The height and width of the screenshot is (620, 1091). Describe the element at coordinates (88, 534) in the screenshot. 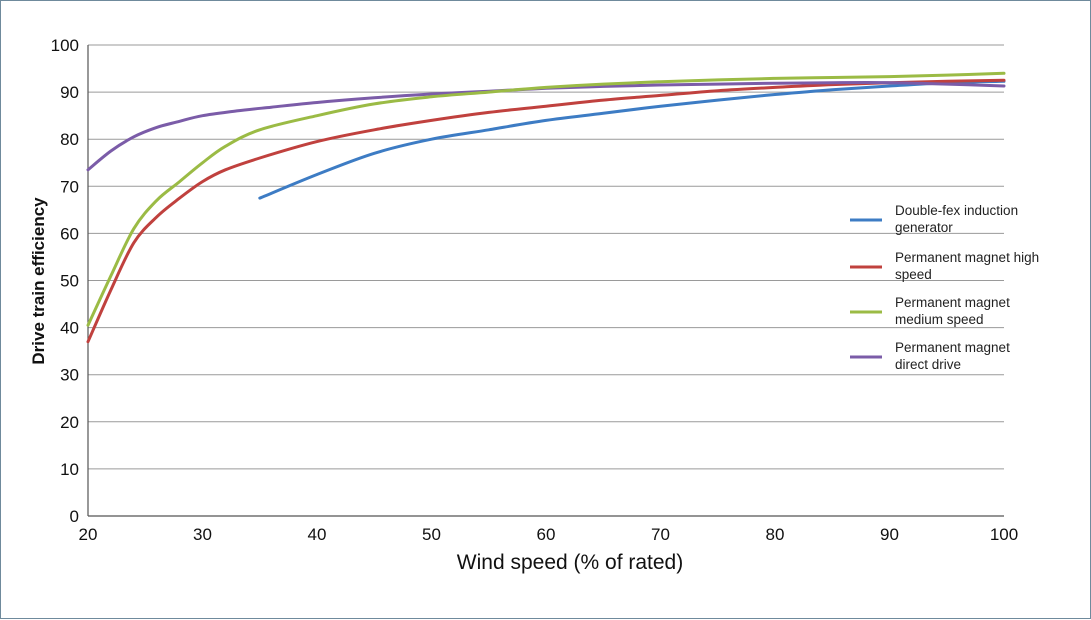

I see `x-tick-label: 20` at that location.